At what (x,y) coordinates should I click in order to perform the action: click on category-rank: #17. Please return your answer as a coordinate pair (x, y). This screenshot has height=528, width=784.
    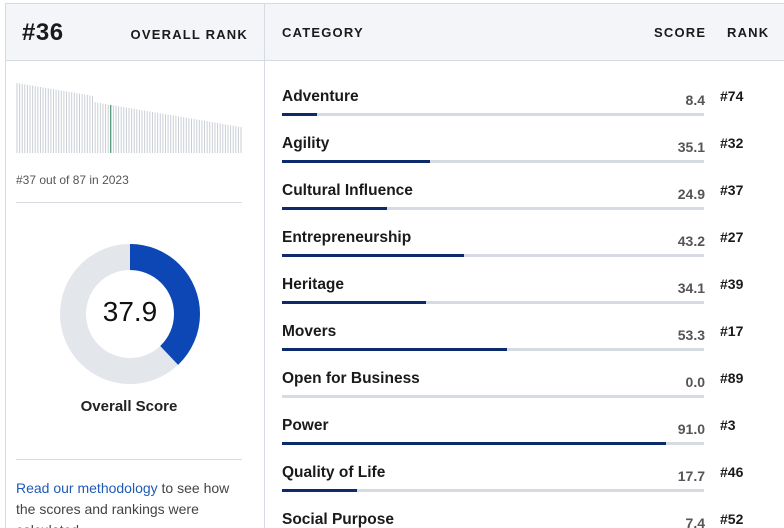
    Looking at the image, I should click on (732, 331).